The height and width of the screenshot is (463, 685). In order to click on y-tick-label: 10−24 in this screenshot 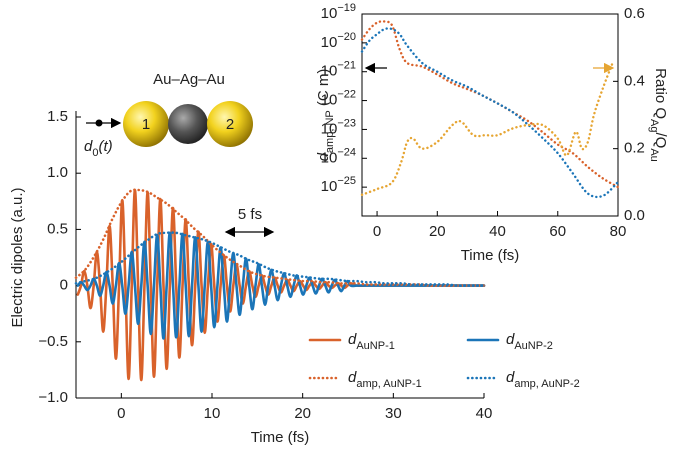, I will do `click(338, 156)`.